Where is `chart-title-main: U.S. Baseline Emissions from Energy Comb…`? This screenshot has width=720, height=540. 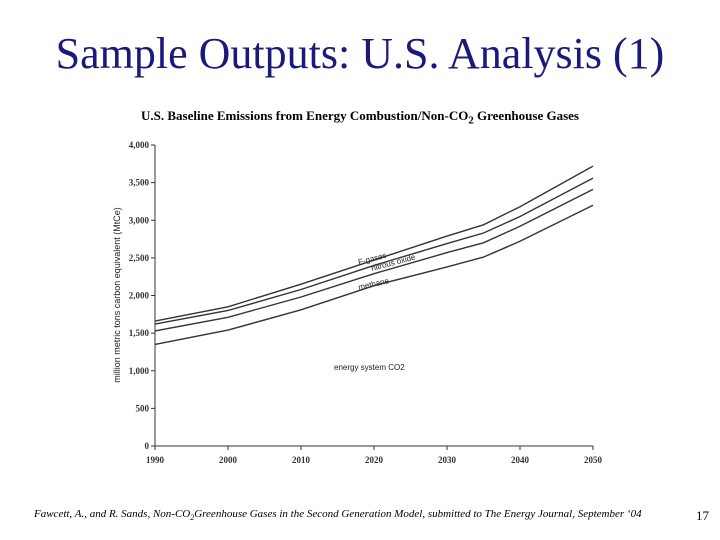 chart-title-main: U.S. Baseline Emissions from Energy Comb… is located at coordinates (305, 115).